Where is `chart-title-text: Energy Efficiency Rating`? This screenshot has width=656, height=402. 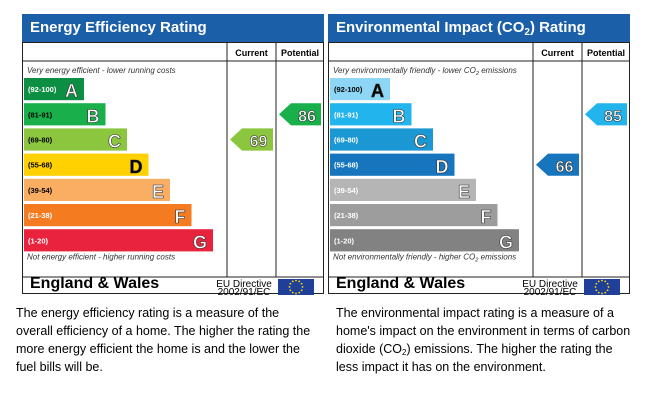
chart-title-text: Energy Efficiency Rating is located at coordinates (118, 27).